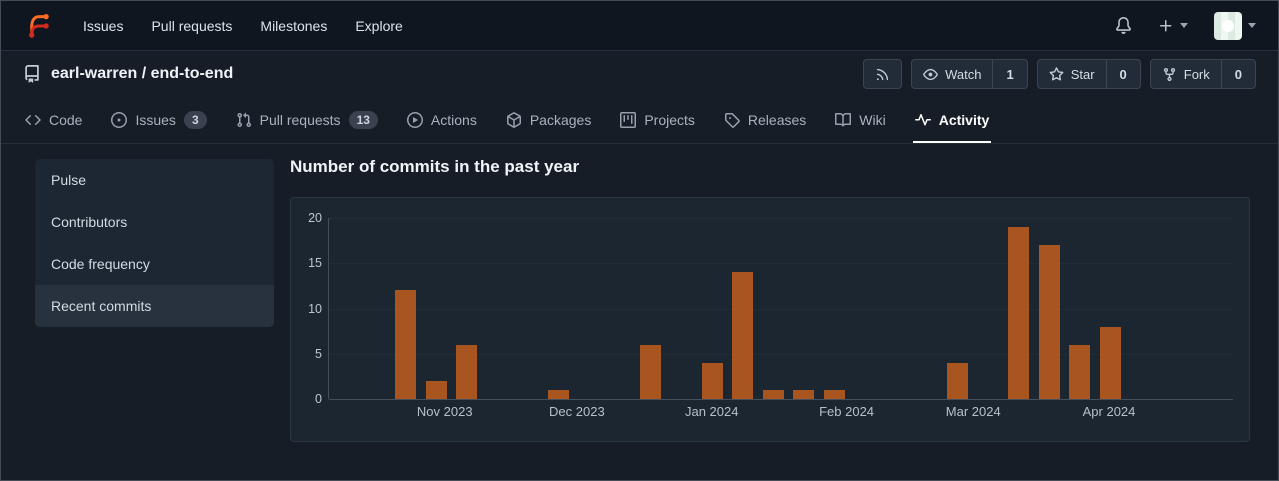 The width and height of the screenshot is (1279, 481). I want to click on fork-icon, so click(1169, 74).